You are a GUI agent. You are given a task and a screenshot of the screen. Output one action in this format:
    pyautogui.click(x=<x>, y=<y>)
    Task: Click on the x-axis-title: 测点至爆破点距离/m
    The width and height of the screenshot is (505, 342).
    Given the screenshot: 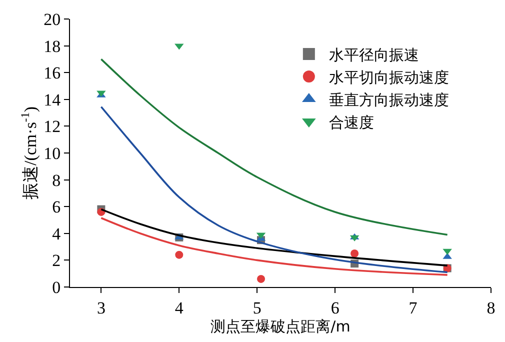 What is the action you would take?
    pyautogui.click(x=280, y=326)
    